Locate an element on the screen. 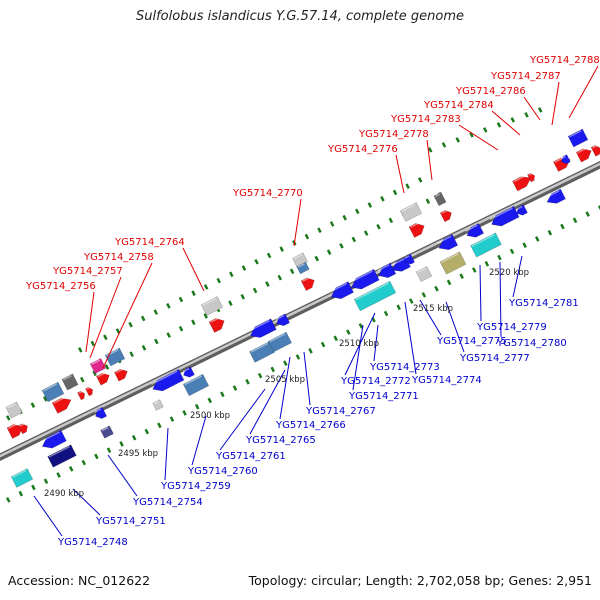 The width and height of the screenshot is (600, 600). gene-label: YG5714_2774 is located at coordinates (446, 380).